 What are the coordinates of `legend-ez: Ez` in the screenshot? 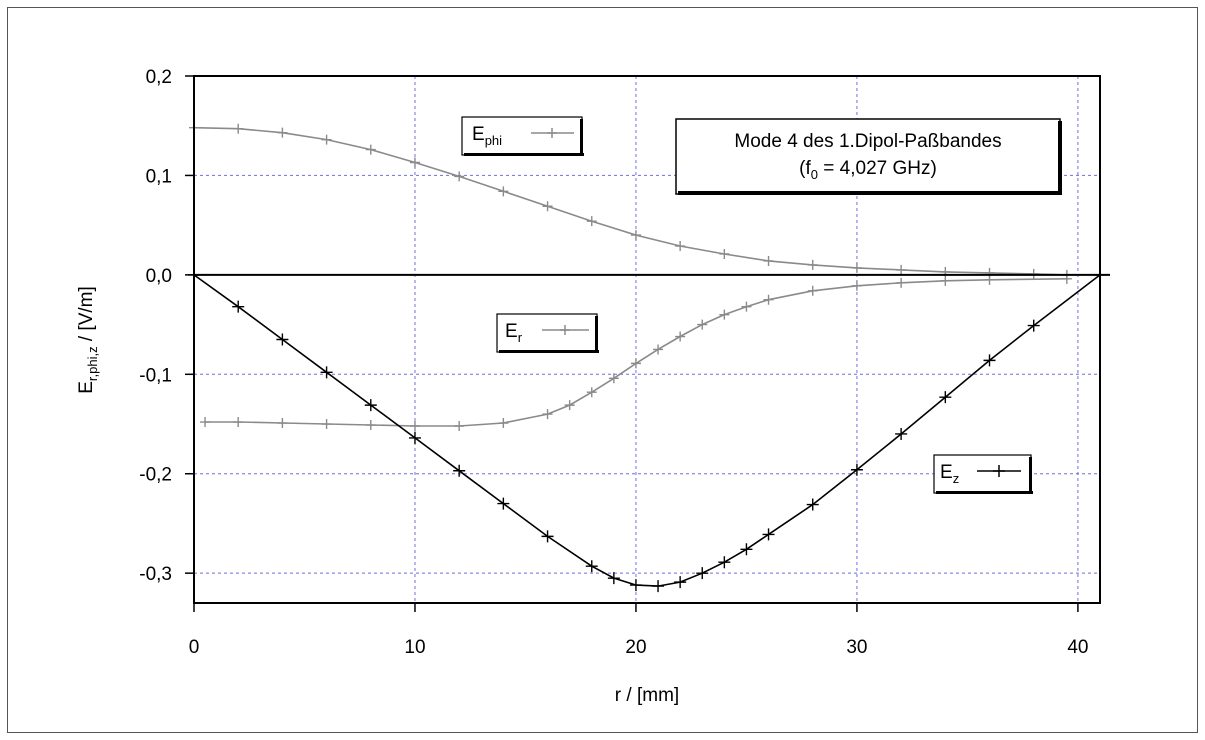 It's located at (983, 474).